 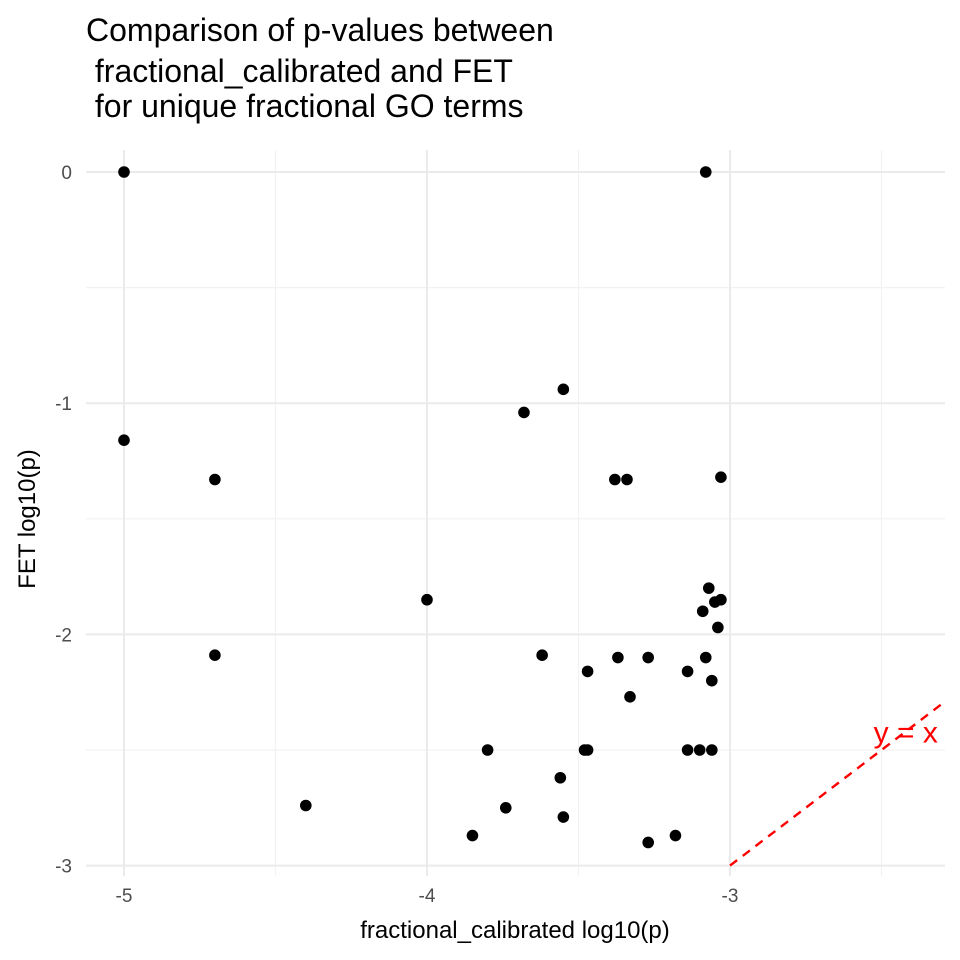 I want to click on x-tick-label: -4, so click(x=427, y=896).